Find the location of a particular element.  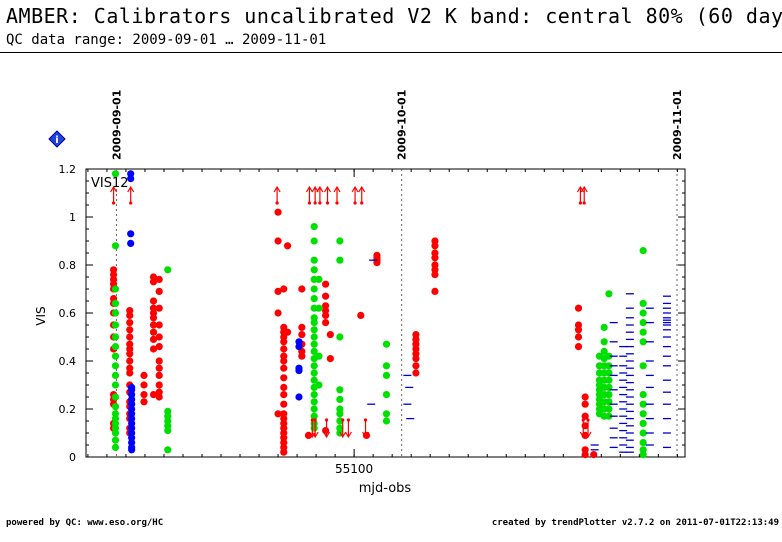

info-icon: i is located at coordinates (57, 139).